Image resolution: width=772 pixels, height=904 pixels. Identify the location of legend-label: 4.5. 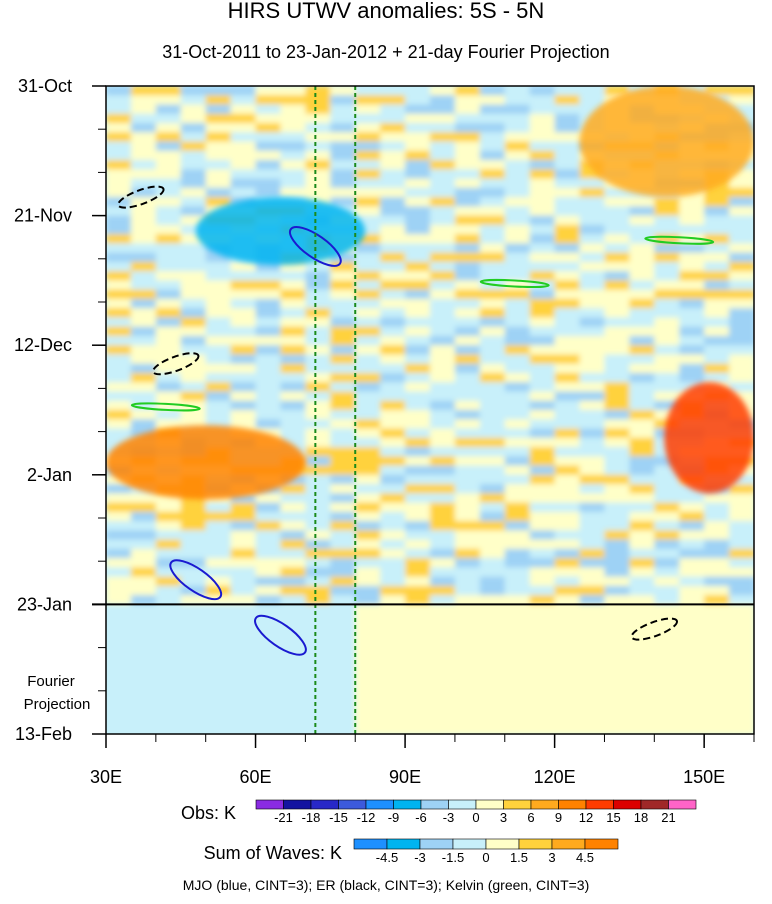
(585, 857).